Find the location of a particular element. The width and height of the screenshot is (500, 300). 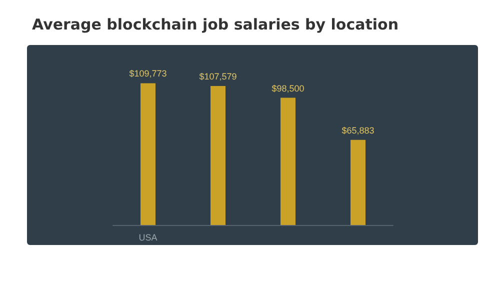

chart-title: Average blockchain job salaries by location is located at coordinates (215, 25).